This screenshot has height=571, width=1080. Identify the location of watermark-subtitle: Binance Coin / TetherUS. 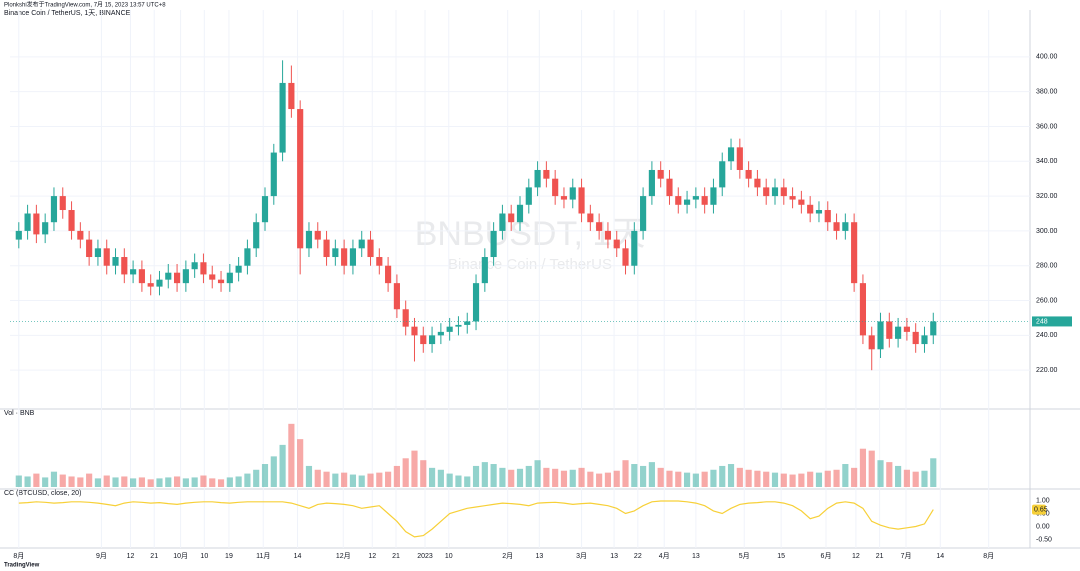
(530, 264).